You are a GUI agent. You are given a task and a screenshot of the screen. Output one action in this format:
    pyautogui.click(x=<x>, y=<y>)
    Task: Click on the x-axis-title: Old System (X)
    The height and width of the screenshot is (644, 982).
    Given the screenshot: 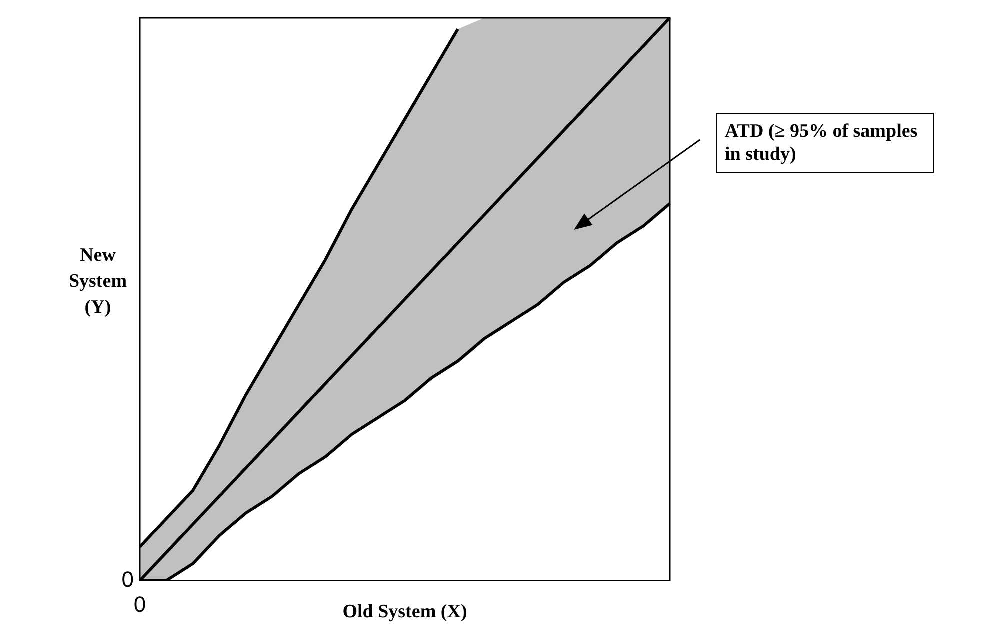 What is the action you would take?
    pyautogui.click(x=405, y=612)
    